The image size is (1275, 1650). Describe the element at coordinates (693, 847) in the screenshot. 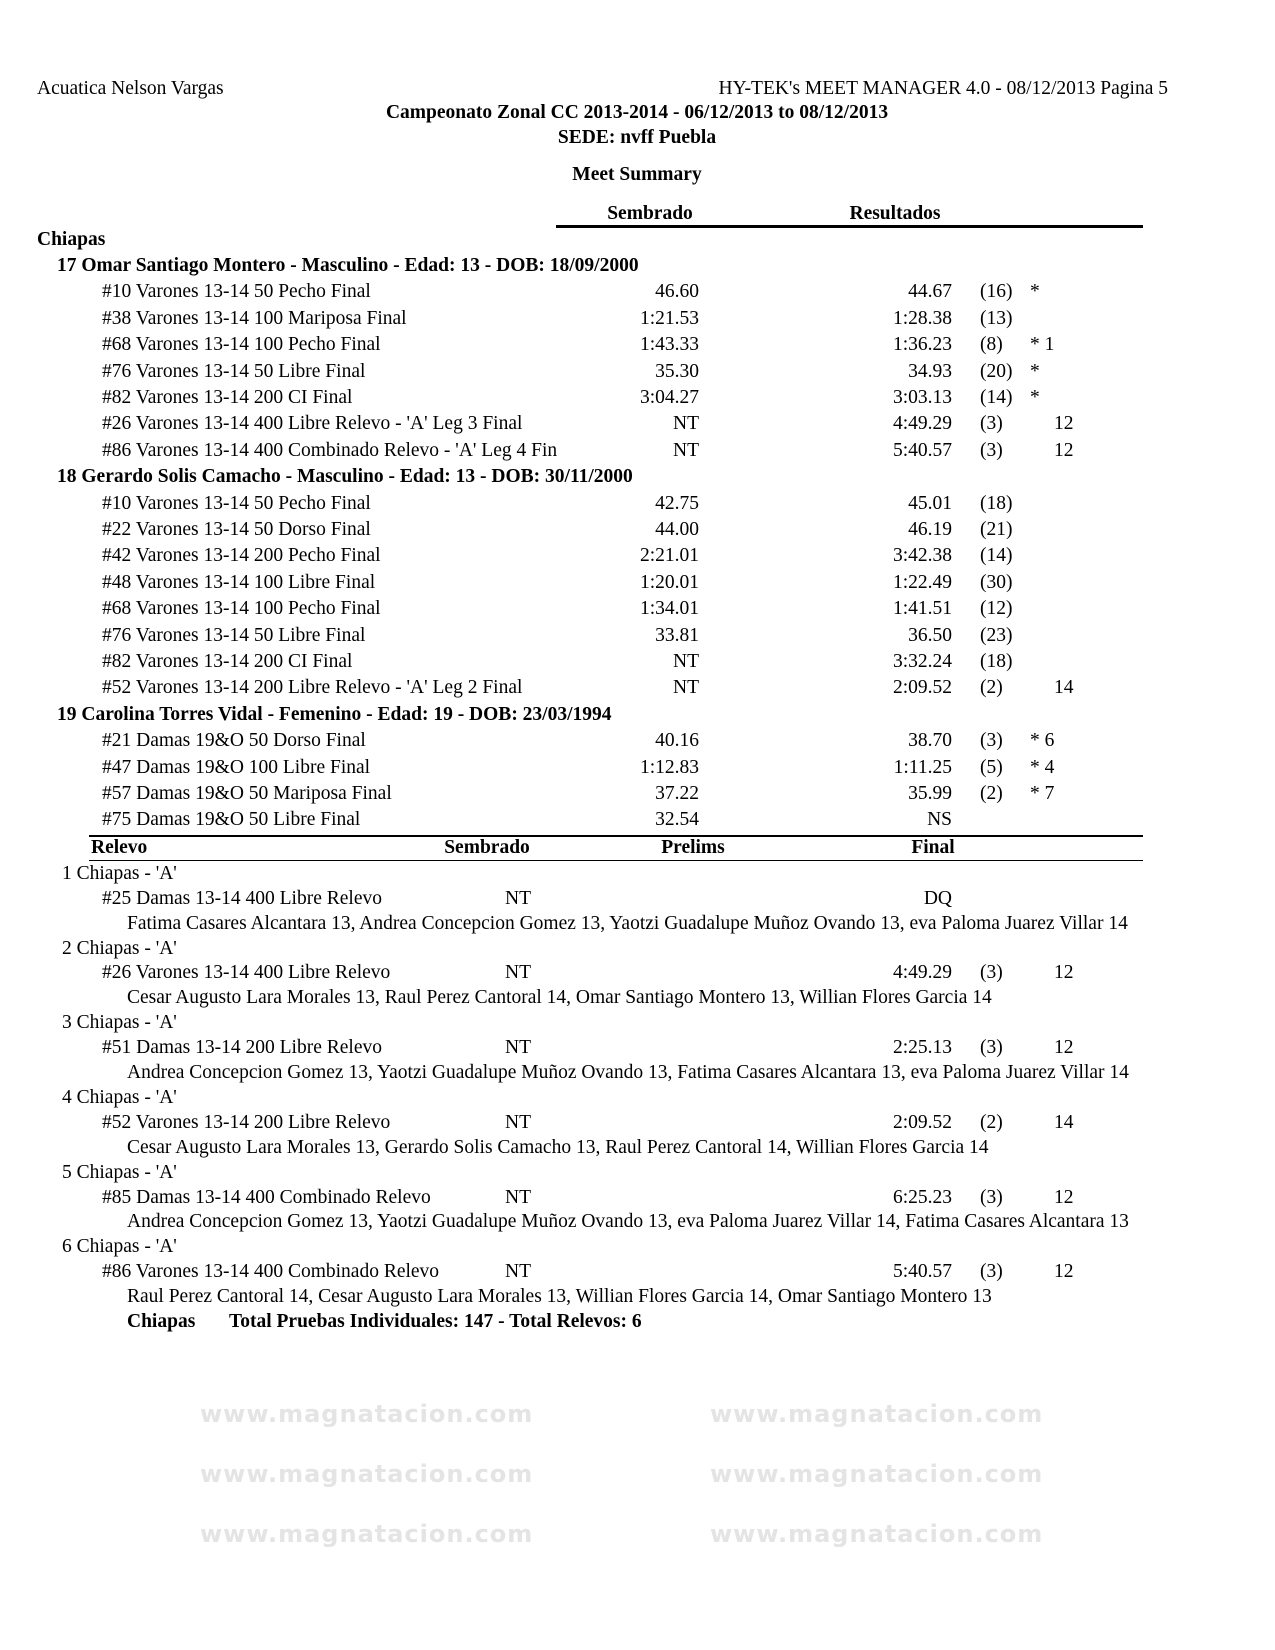

I see `relay-prelims-column-header: Prelims` at that location.